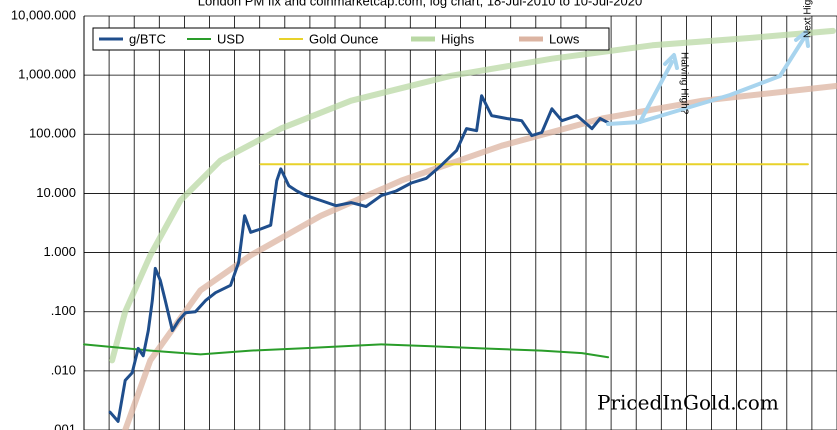 Image resolution: width=837 pixels, height=430 pixels. I want to click on projection-arrows, so click(708, 78).